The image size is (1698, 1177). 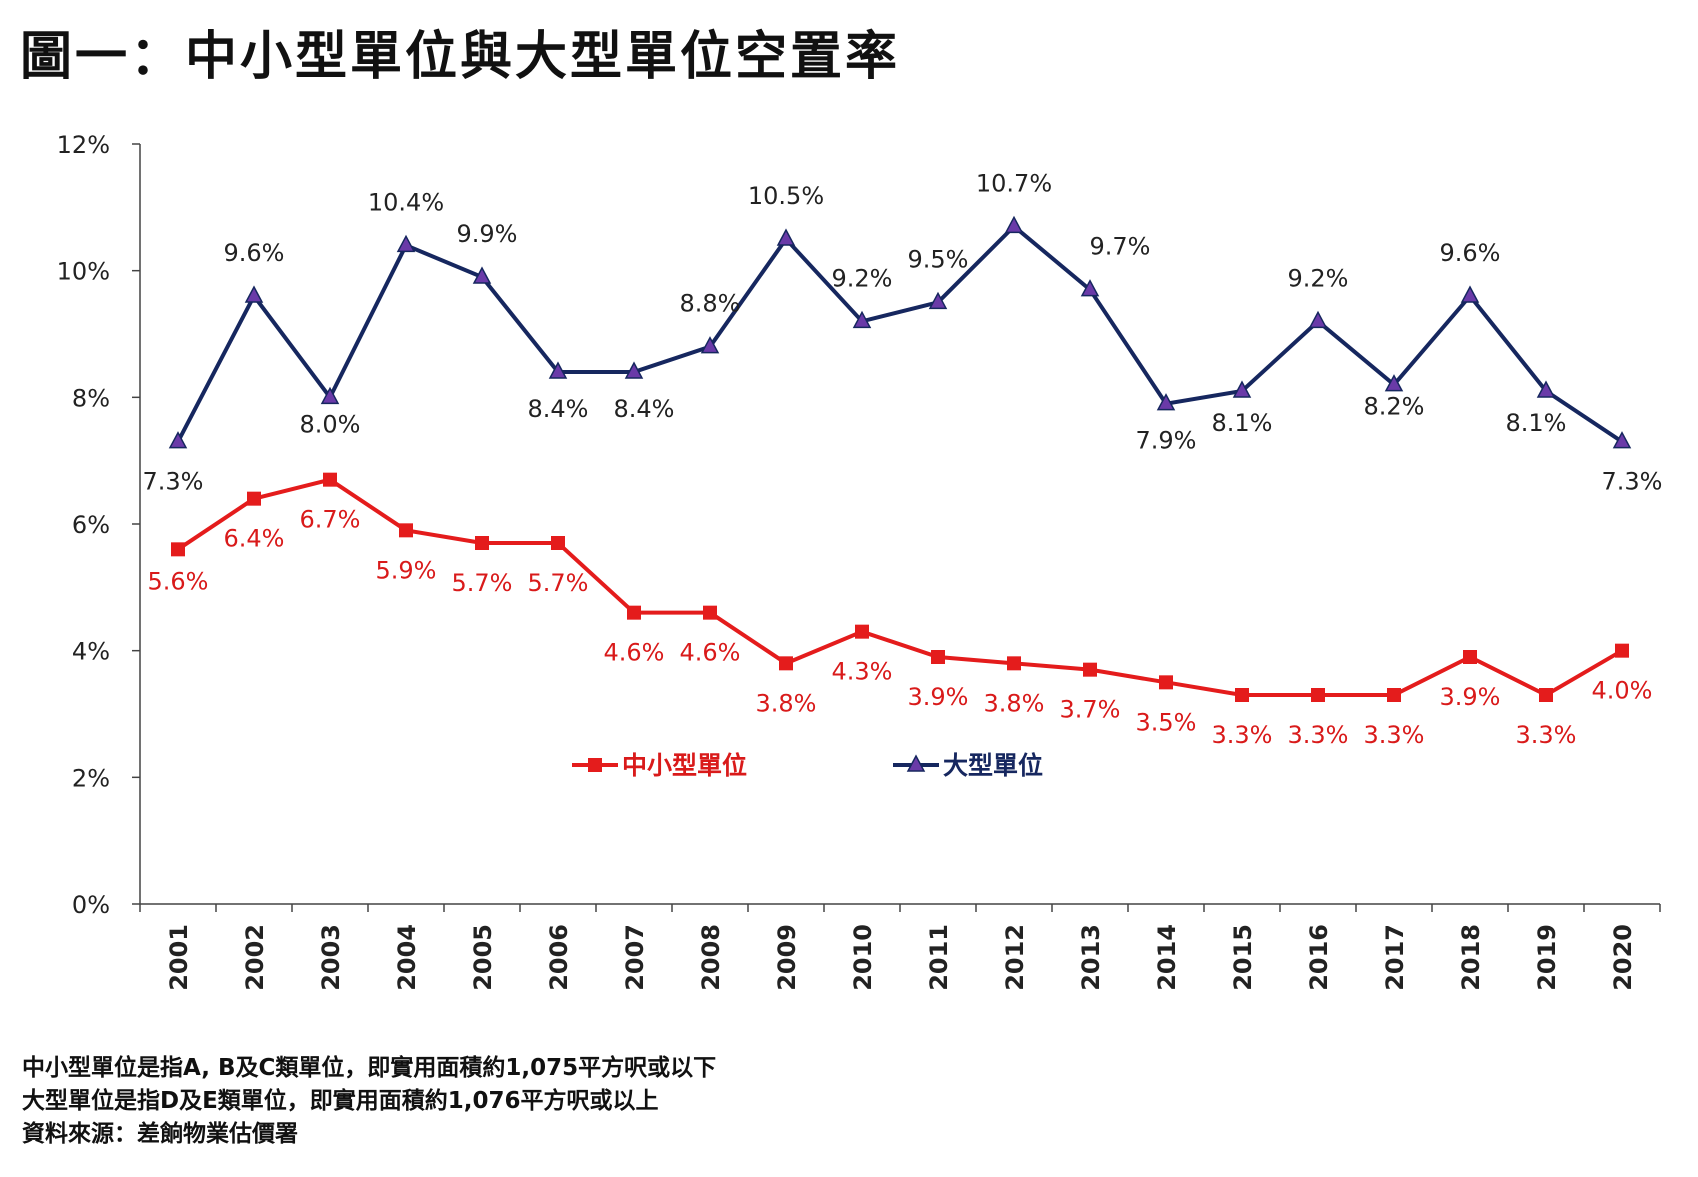 What do you see at coordinates (939, 957) in the screenshot?
I see `x-tick-label: 2011` at bounding box center [939, 957].